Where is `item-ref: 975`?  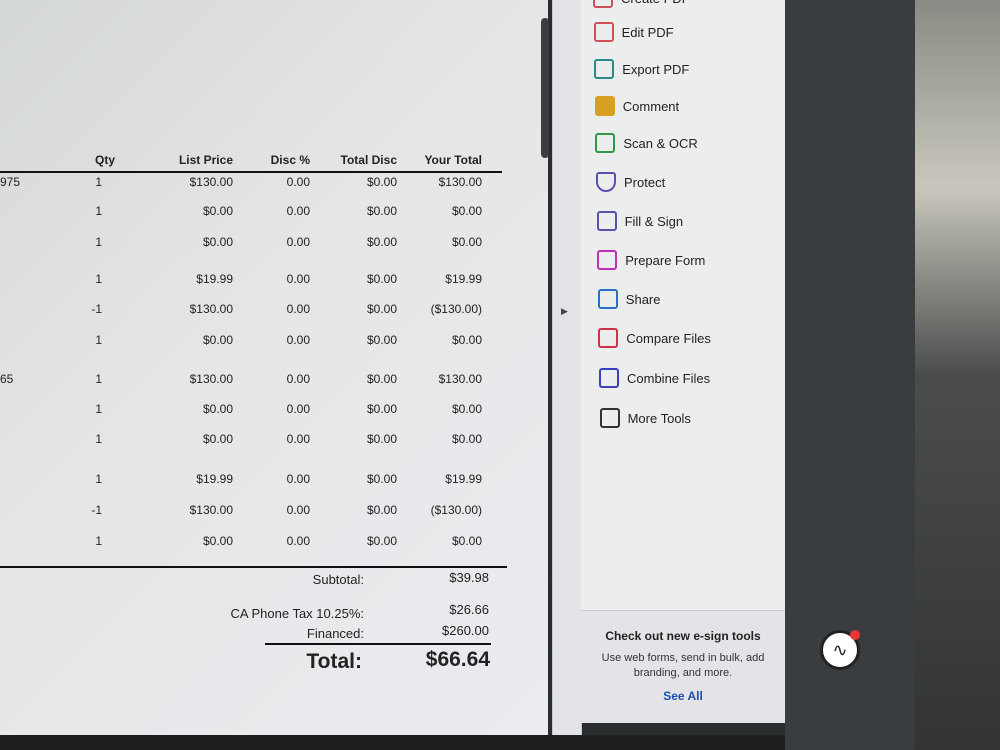
item-ref: 975 is located at coordinates (10, 182).